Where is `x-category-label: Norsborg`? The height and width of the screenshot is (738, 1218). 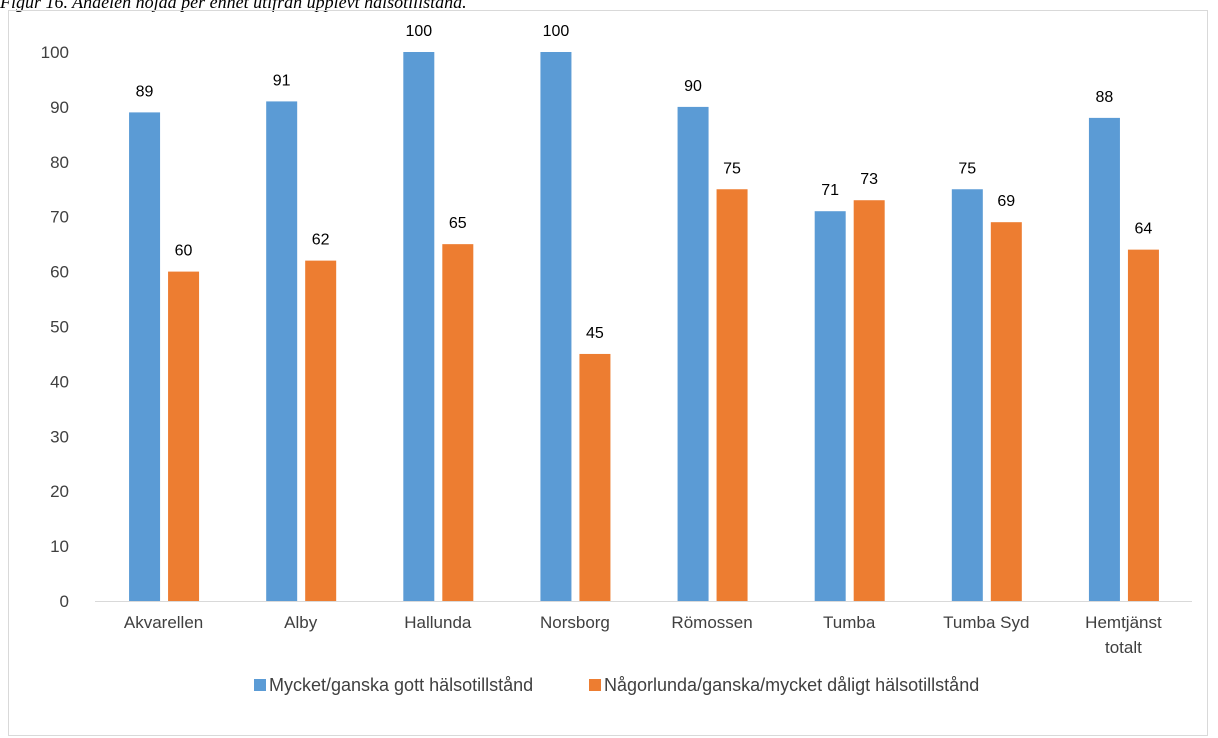
x-category-label: Norsborg is located at coordinates (575, 622).